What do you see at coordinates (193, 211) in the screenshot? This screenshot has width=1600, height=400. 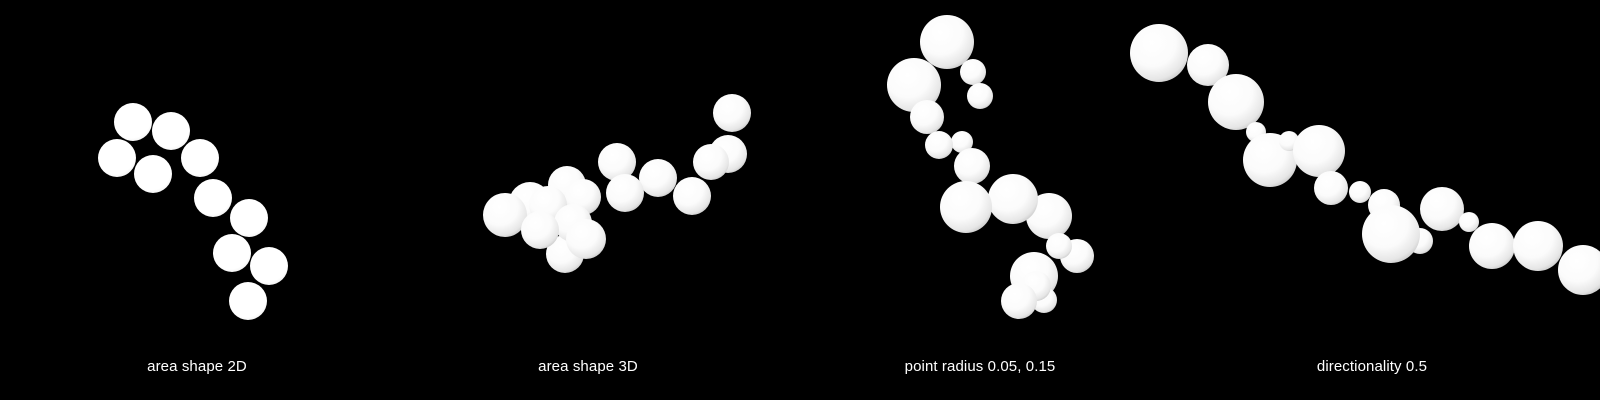 I see `panel-area-shape-2d` at bounding box center [193, 211].